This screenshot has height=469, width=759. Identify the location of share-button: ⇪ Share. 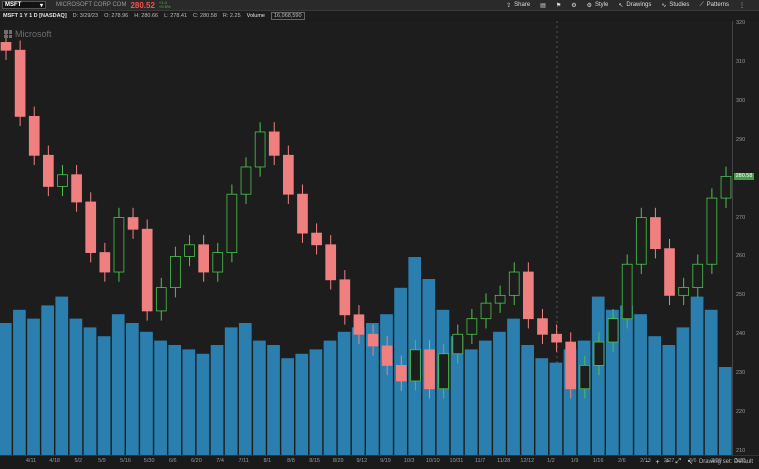
(518, 5).